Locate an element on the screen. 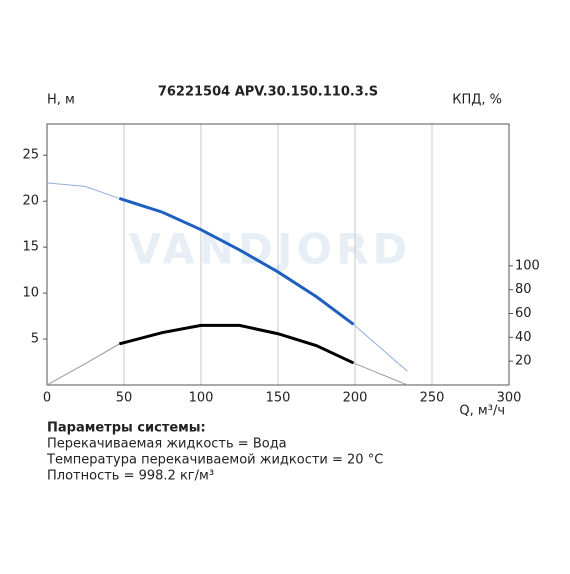 This screenshot has height=574, width=570. x-tick-label: 300 is located at coordinates (509, 398).